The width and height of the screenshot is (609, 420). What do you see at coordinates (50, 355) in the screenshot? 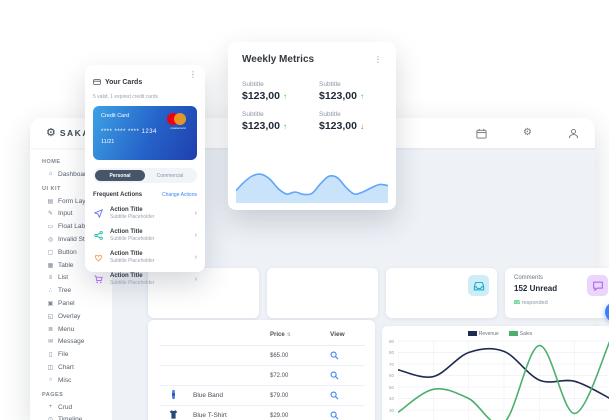
I see `file-icon: ▯` at bounding box center [50, 355].